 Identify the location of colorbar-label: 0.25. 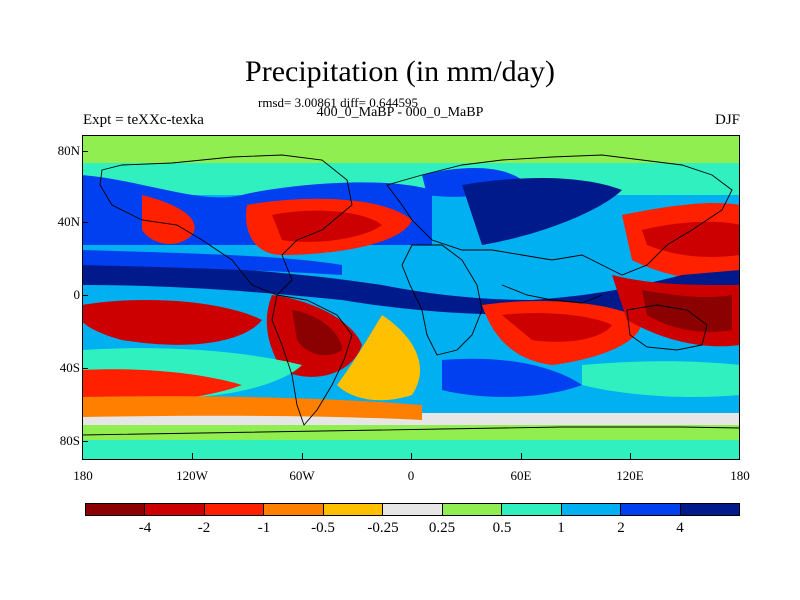
(442, 528).